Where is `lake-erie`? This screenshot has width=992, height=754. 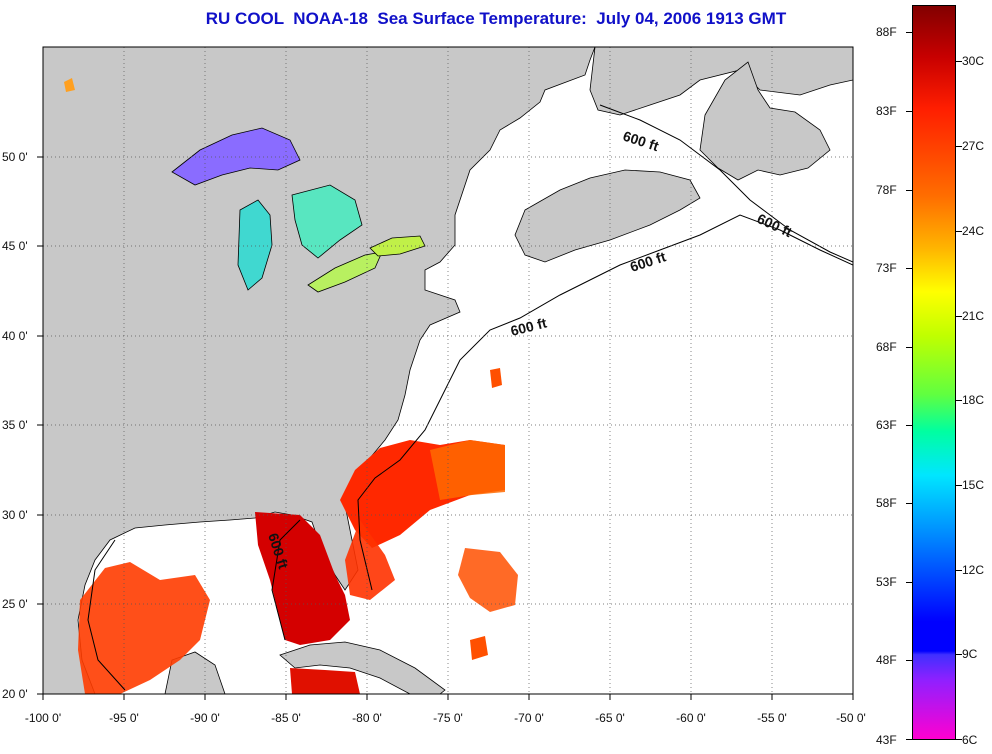 lake-erie is located at coordinates (345, 272).